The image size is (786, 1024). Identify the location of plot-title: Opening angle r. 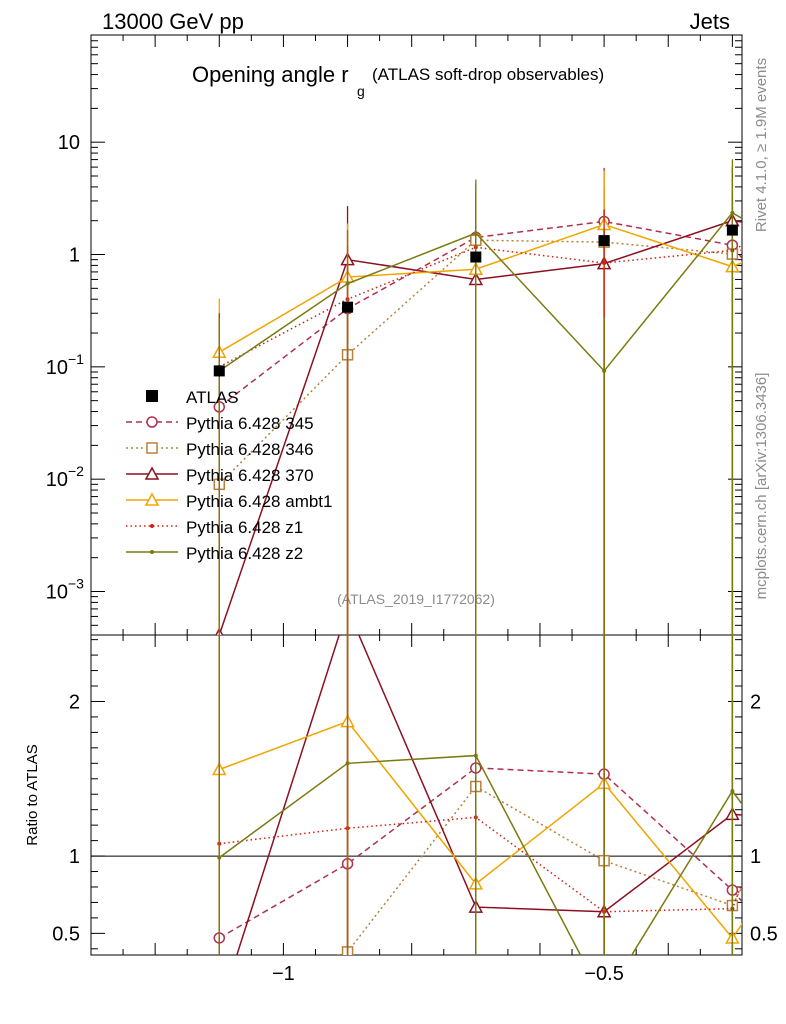
(270, 74).